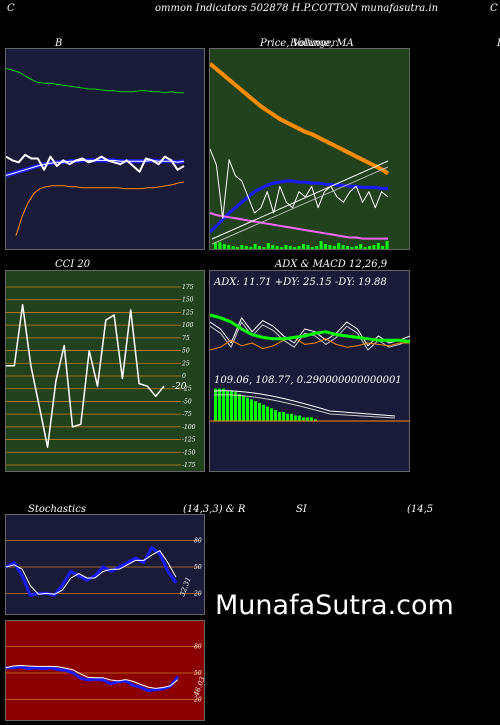 This screenshot has height=725, width=500. I want to click on b-panel-title: B, so click(59, 43).